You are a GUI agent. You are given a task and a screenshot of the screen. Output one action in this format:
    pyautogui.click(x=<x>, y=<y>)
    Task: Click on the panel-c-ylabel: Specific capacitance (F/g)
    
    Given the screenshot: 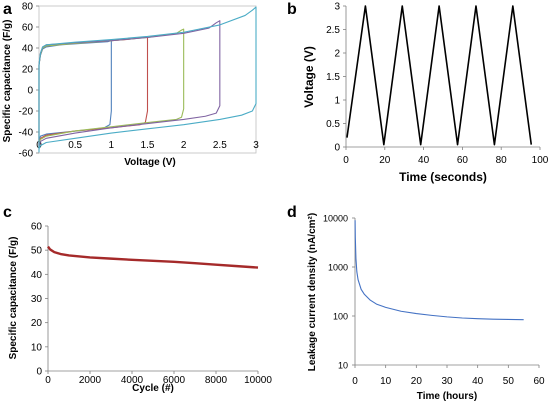 What is the action you would take?
    pyautogui.click(x=13, y=298)
    